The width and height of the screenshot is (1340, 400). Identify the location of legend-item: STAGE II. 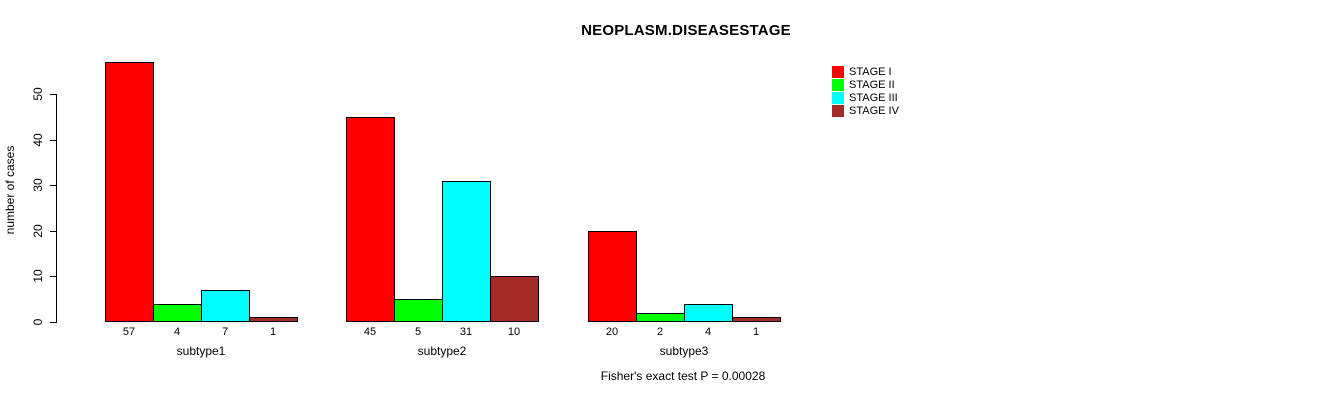
(865, 85).